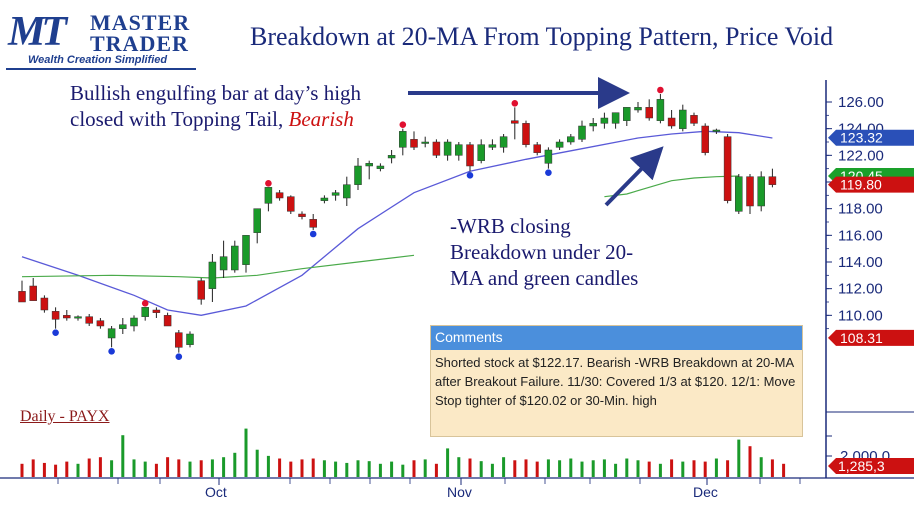  Describe the element at coordinates (860, 315) in the screenshot. I see `y-tick-label: 110.00` at that location.